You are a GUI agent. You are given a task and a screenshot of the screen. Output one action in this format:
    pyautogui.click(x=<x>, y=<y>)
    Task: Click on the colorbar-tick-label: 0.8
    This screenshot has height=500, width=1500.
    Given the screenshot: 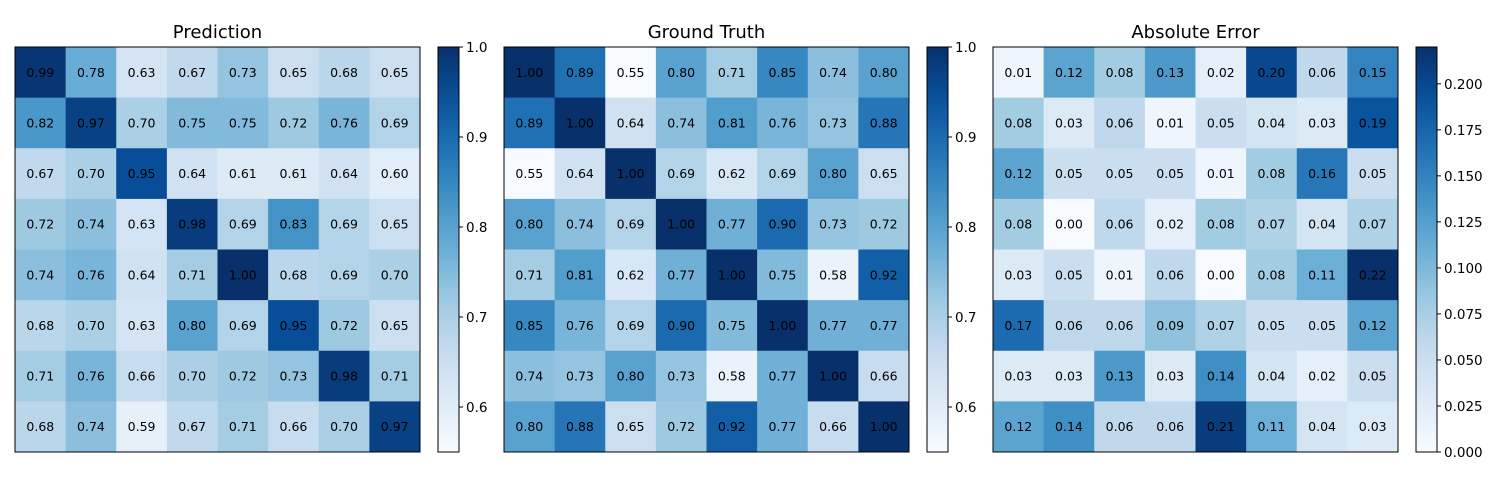 What is the action you would take?
    pyautogui.click(x=965, y=228)
    